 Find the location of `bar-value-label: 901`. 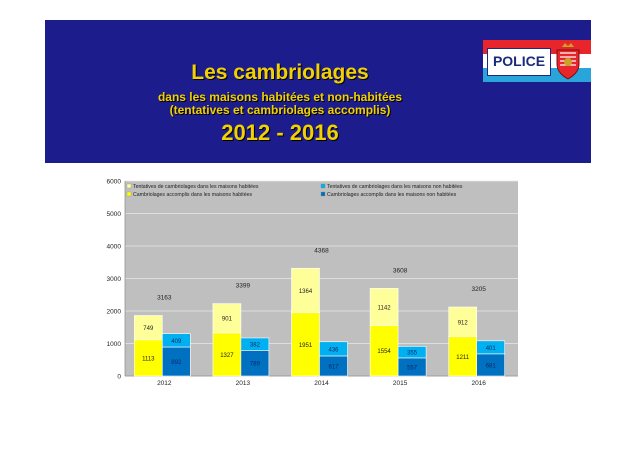

bar-value-label: 901 is located at coordinates (227, 320).